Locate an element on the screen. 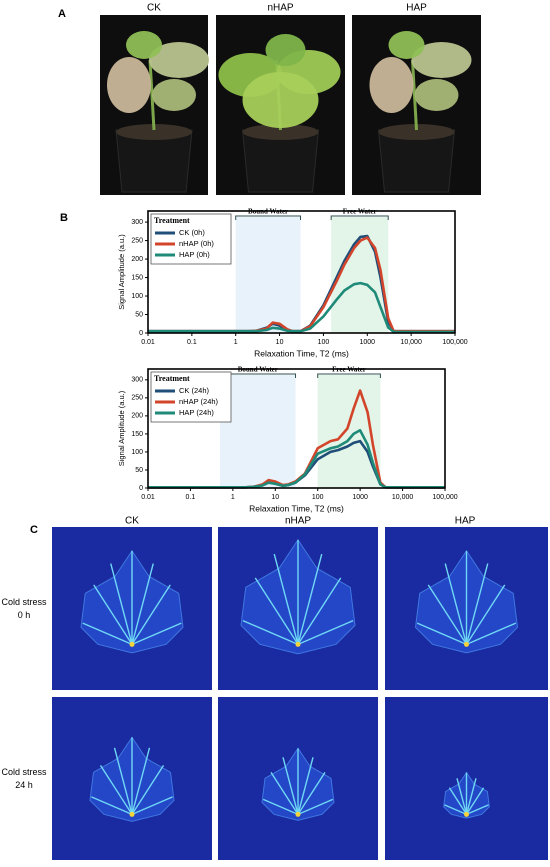  photo-label: HAP is located at coordinates (416, 8).